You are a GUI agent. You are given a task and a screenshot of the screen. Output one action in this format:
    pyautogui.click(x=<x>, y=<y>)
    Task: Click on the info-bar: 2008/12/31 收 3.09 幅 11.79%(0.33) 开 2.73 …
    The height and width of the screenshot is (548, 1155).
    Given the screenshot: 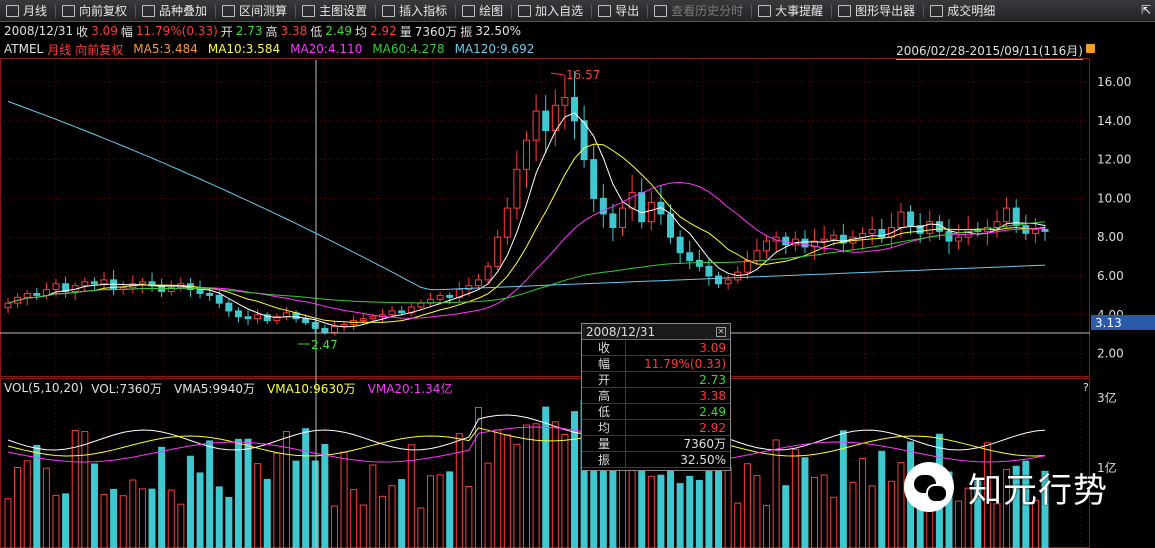 What is the action you would take?
    pyautogui.click(x=577, y=31)
    